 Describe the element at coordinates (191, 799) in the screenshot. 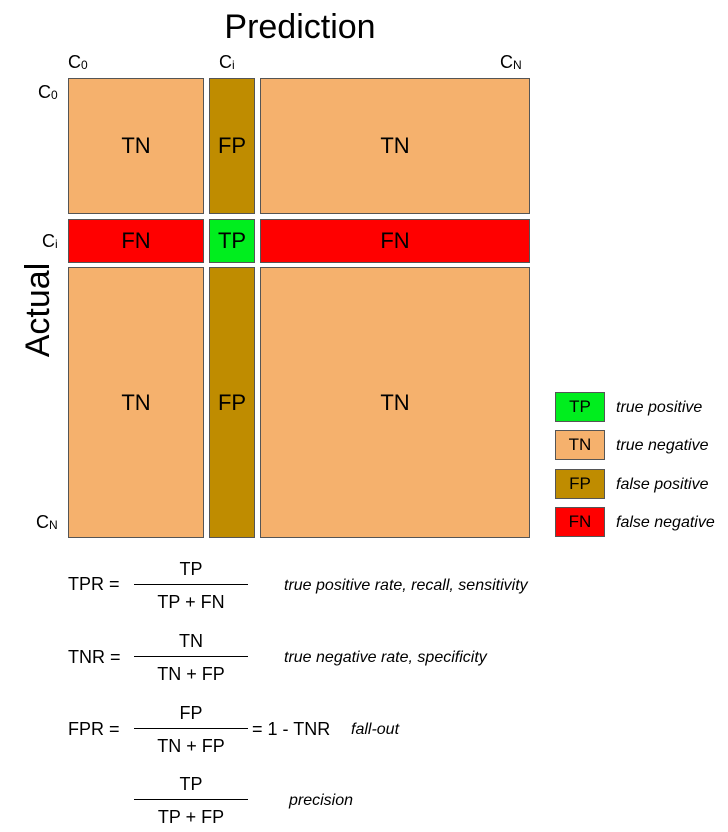

I see `formula-precision-fraction-bar` at that location.